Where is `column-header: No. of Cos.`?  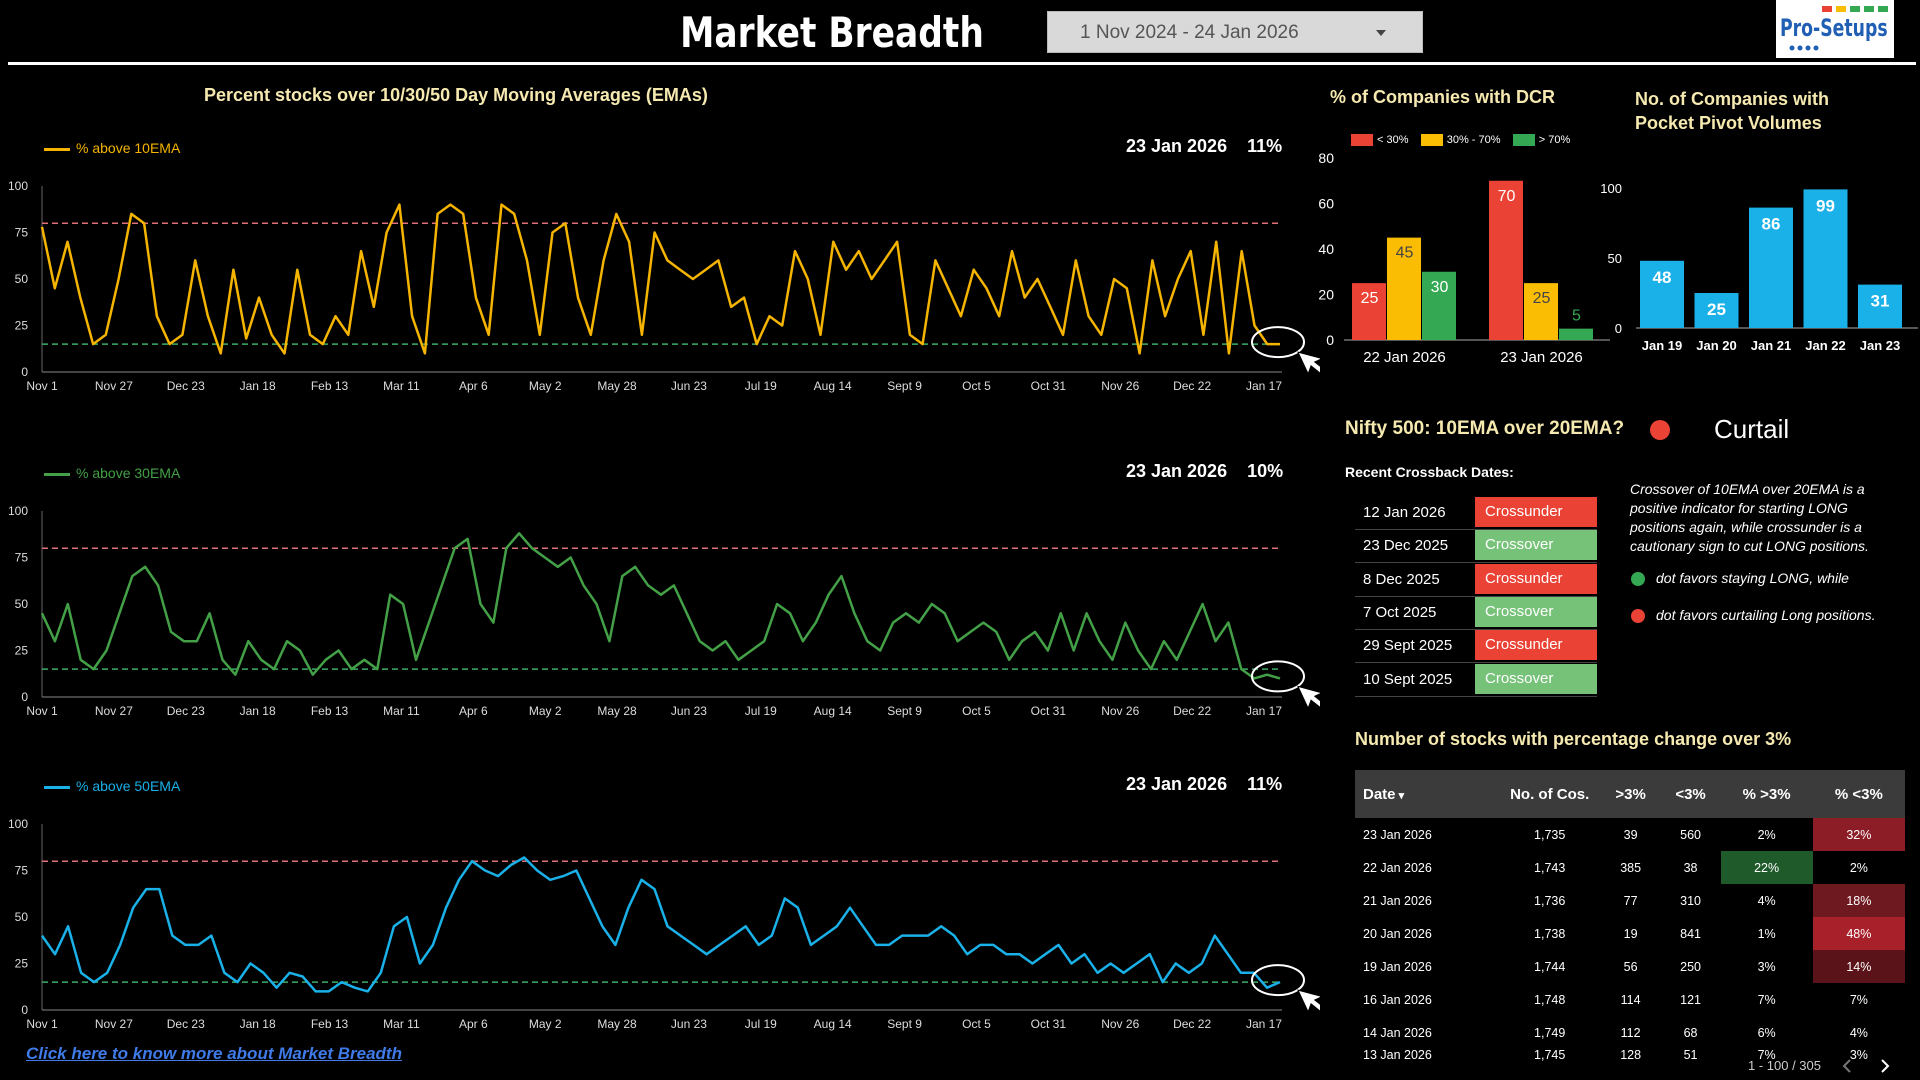 column-header: No. of Cos. is located at coordinates (1549, 794).